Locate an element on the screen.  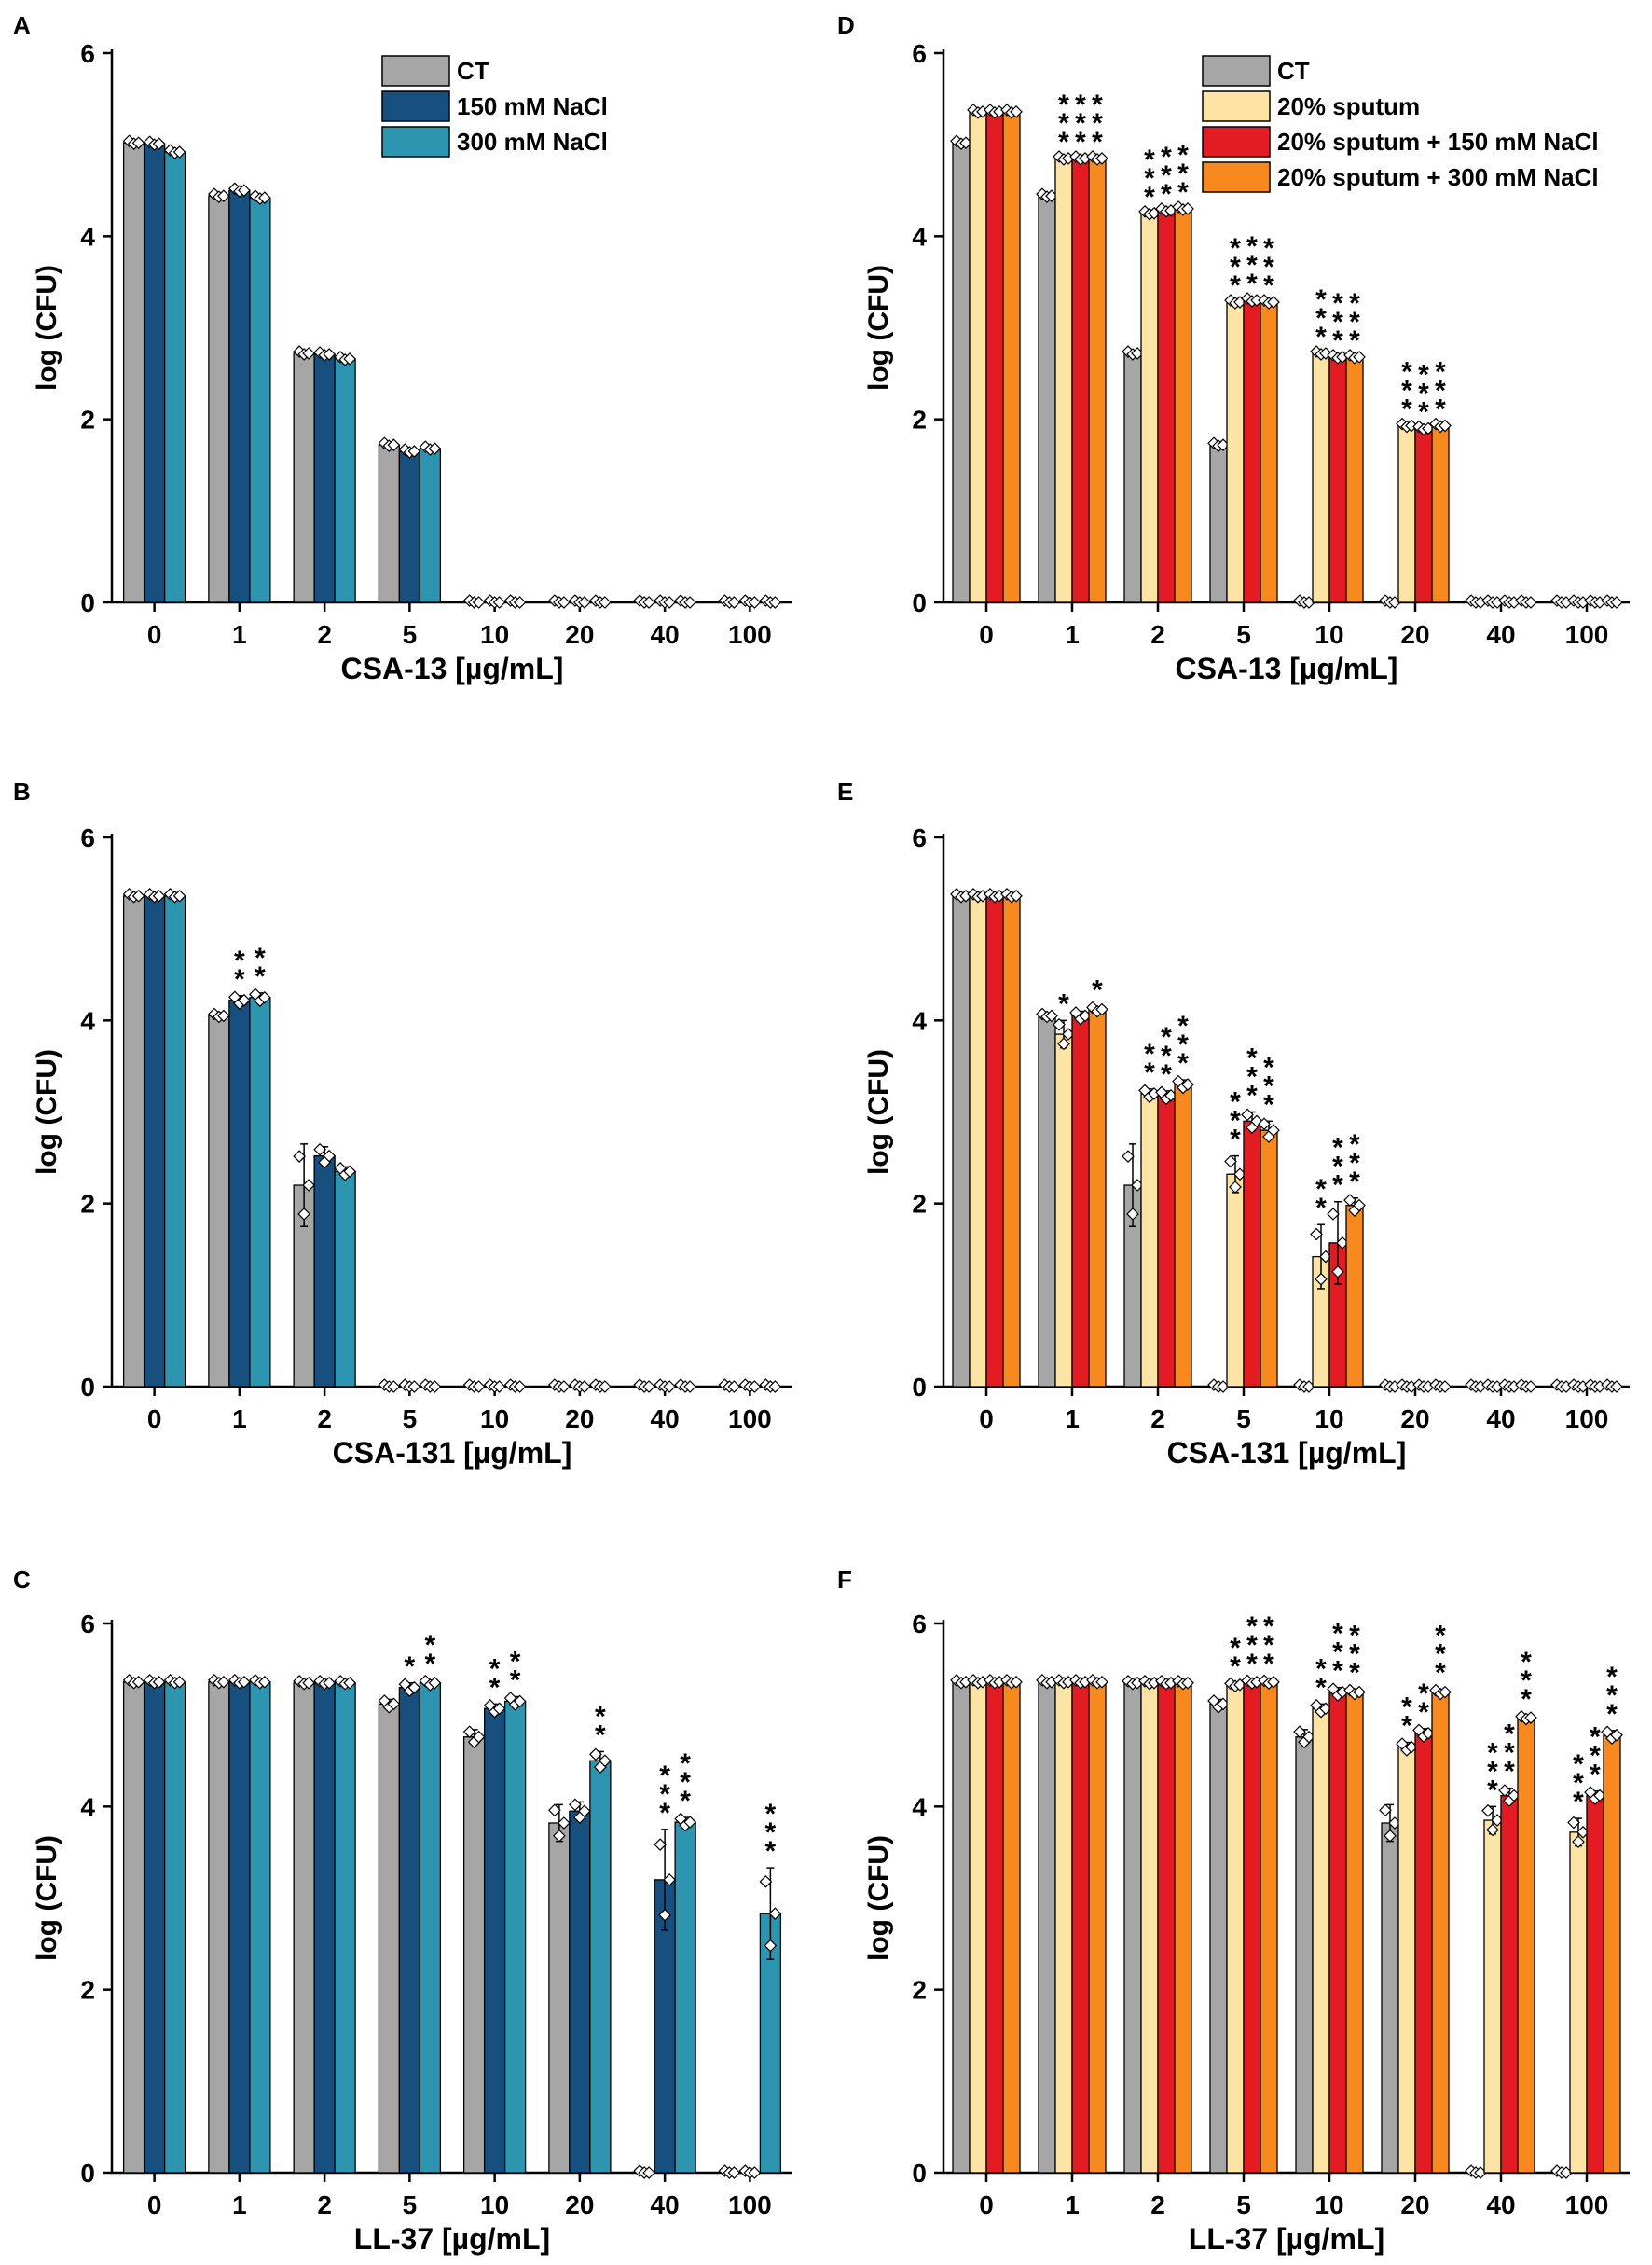
y-tick-label: 6 is located at coordinates (88, 1624).